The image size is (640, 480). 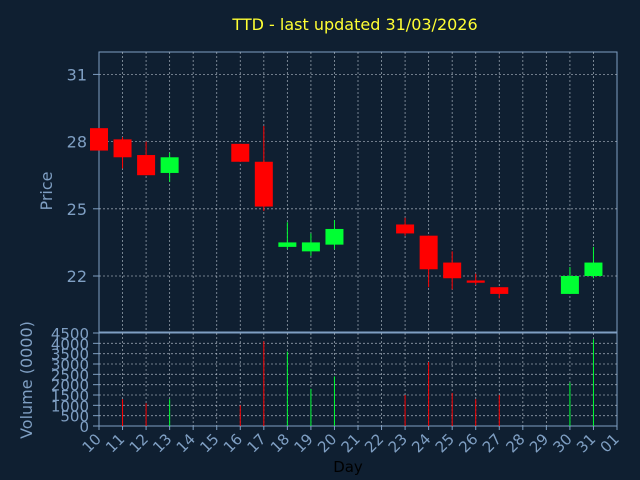 What do you see at coordinates (77, 74) in the screenshot?
I see `price-tick-label: 31` at bounding box center [77, 74].